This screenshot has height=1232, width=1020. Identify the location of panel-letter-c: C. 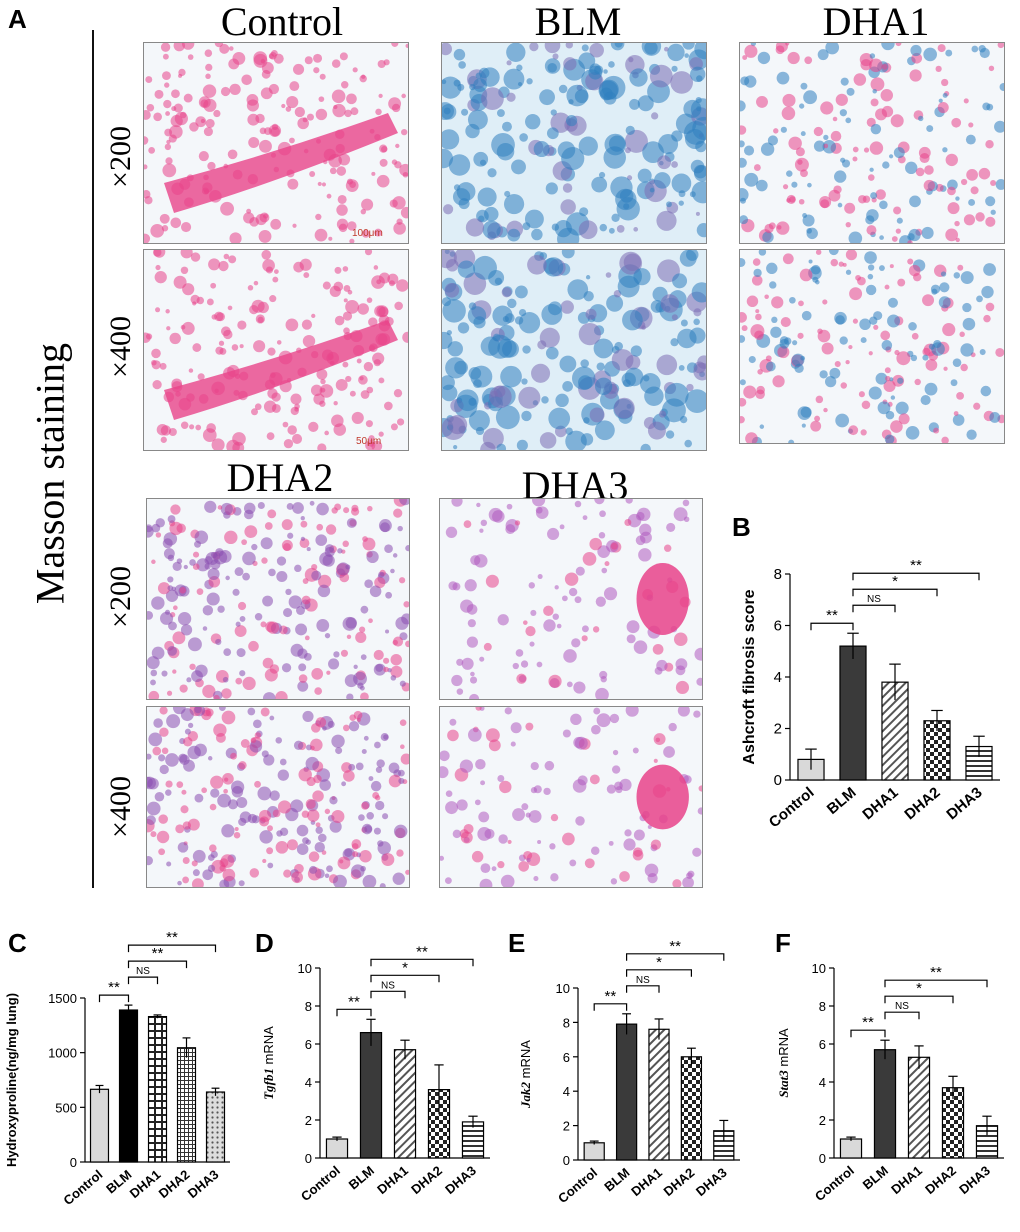
(17, 943).